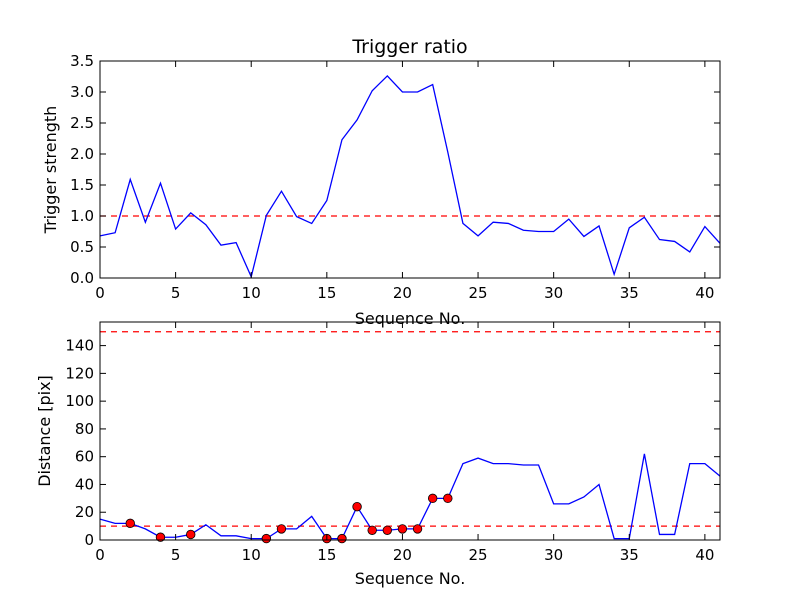  What do you see at coordinates (82, 154) in the screenshot?
I see `y-tick-label: 2.0` at bounding box center [82, 154].